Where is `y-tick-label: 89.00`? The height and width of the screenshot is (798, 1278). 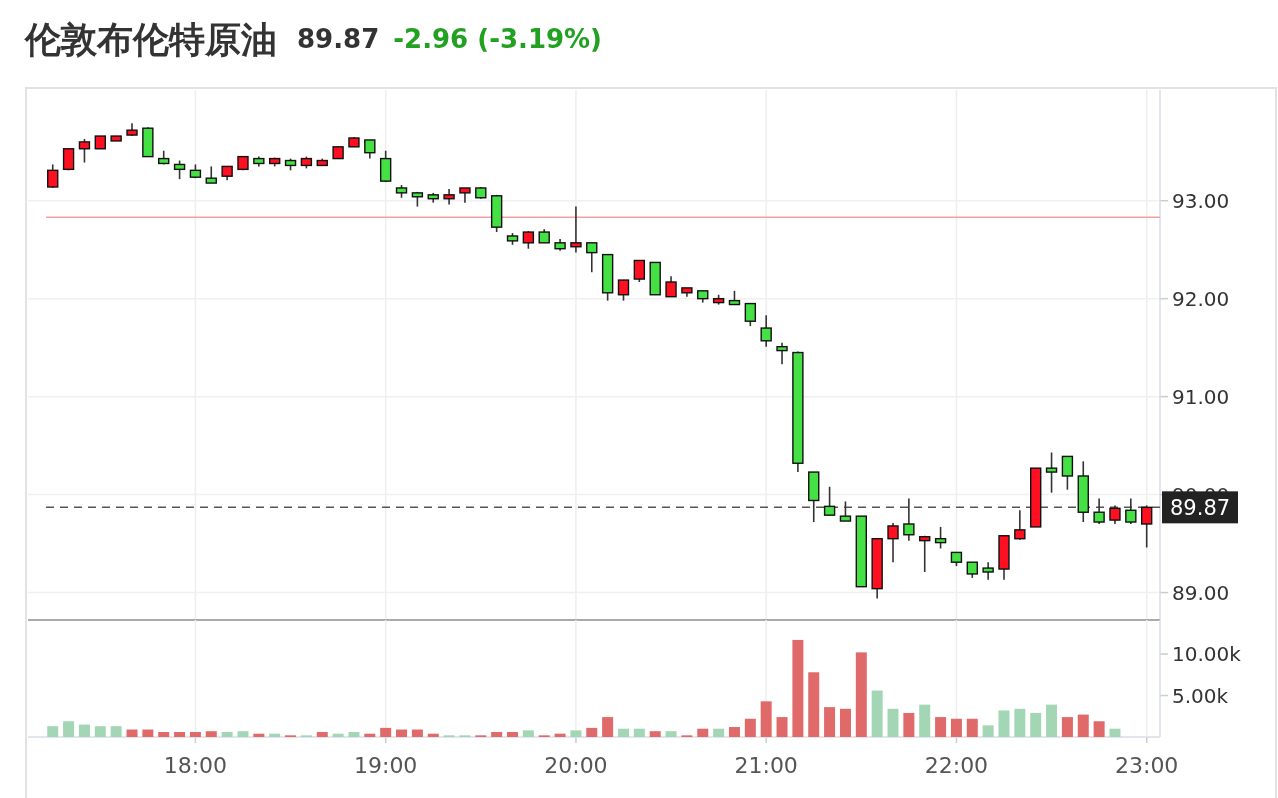
y-tick-label: 89.00 is located at coordinates (1201, 592).